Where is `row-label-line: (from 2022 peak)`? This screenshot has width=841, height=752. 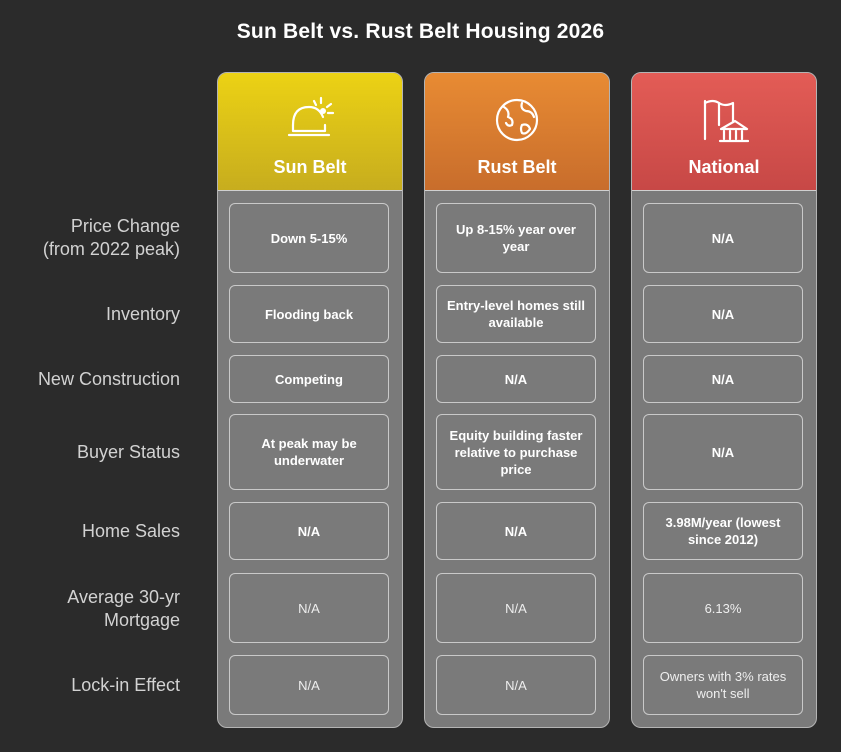 row-label-line: (from 2022 peak) is located at coordinates (111, 249).